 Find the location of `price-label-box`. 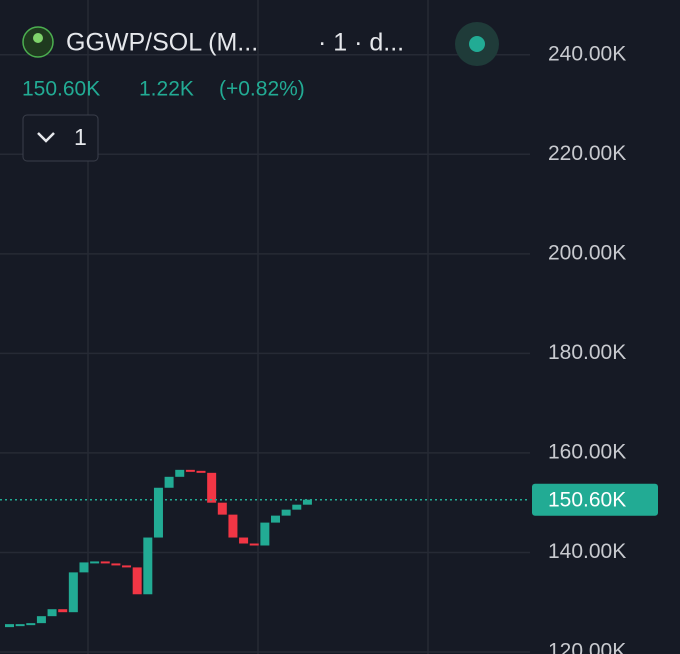

price-label-box is located at coordinates (595, 499).